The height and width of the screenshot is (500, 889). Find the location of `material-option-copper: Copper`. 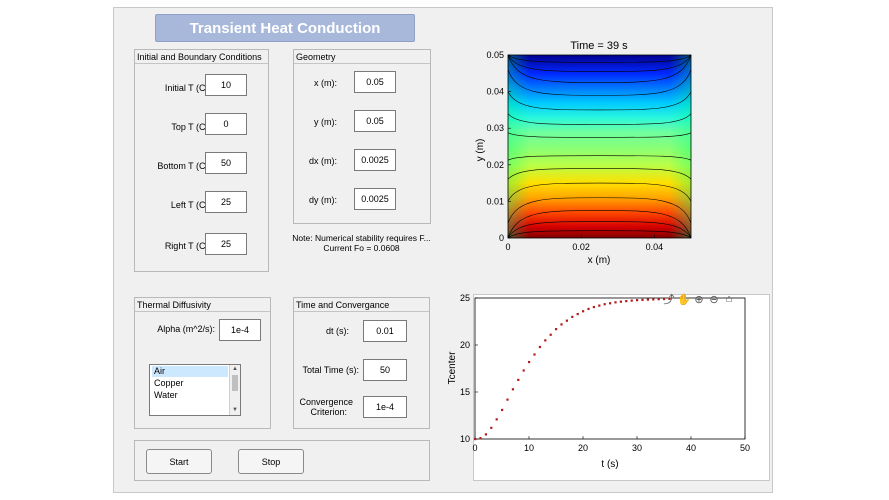

material-option-copper: Copper is located at coordinates (169, 383).